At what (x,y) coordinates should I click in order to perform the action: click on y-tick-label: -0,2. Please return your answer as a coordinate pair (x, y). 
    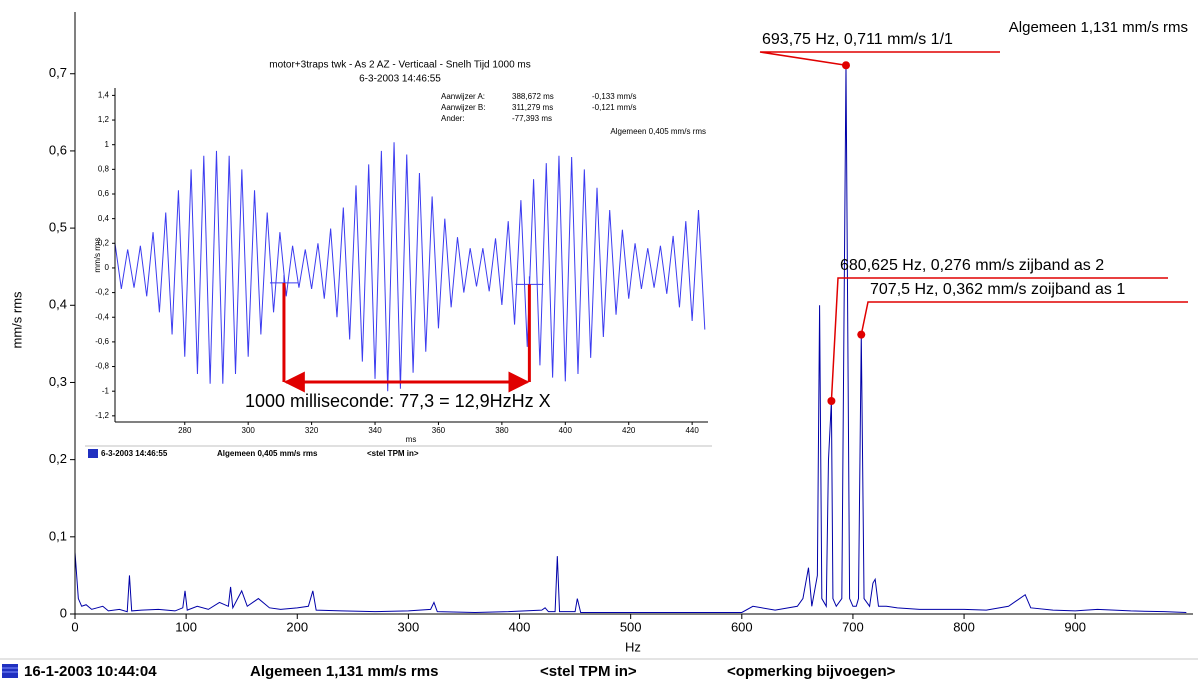
    Looking at the image, I should click on (102, 292).